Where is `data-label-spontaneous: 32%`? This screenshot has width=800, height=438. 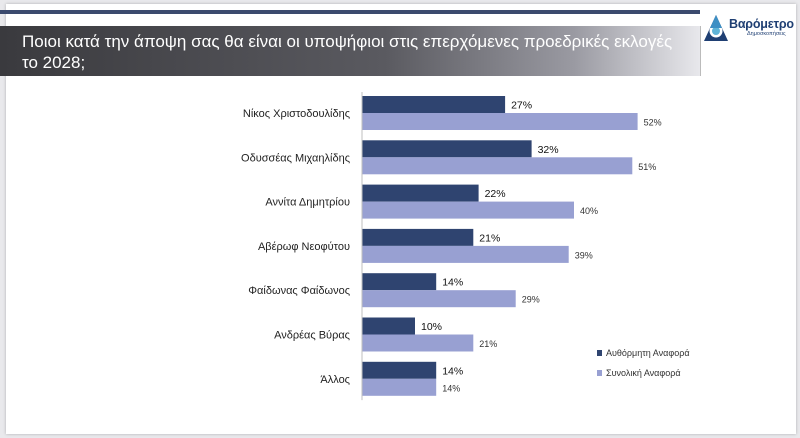 data-label-spontaneous: 32% is located at coordinates (548, 150).